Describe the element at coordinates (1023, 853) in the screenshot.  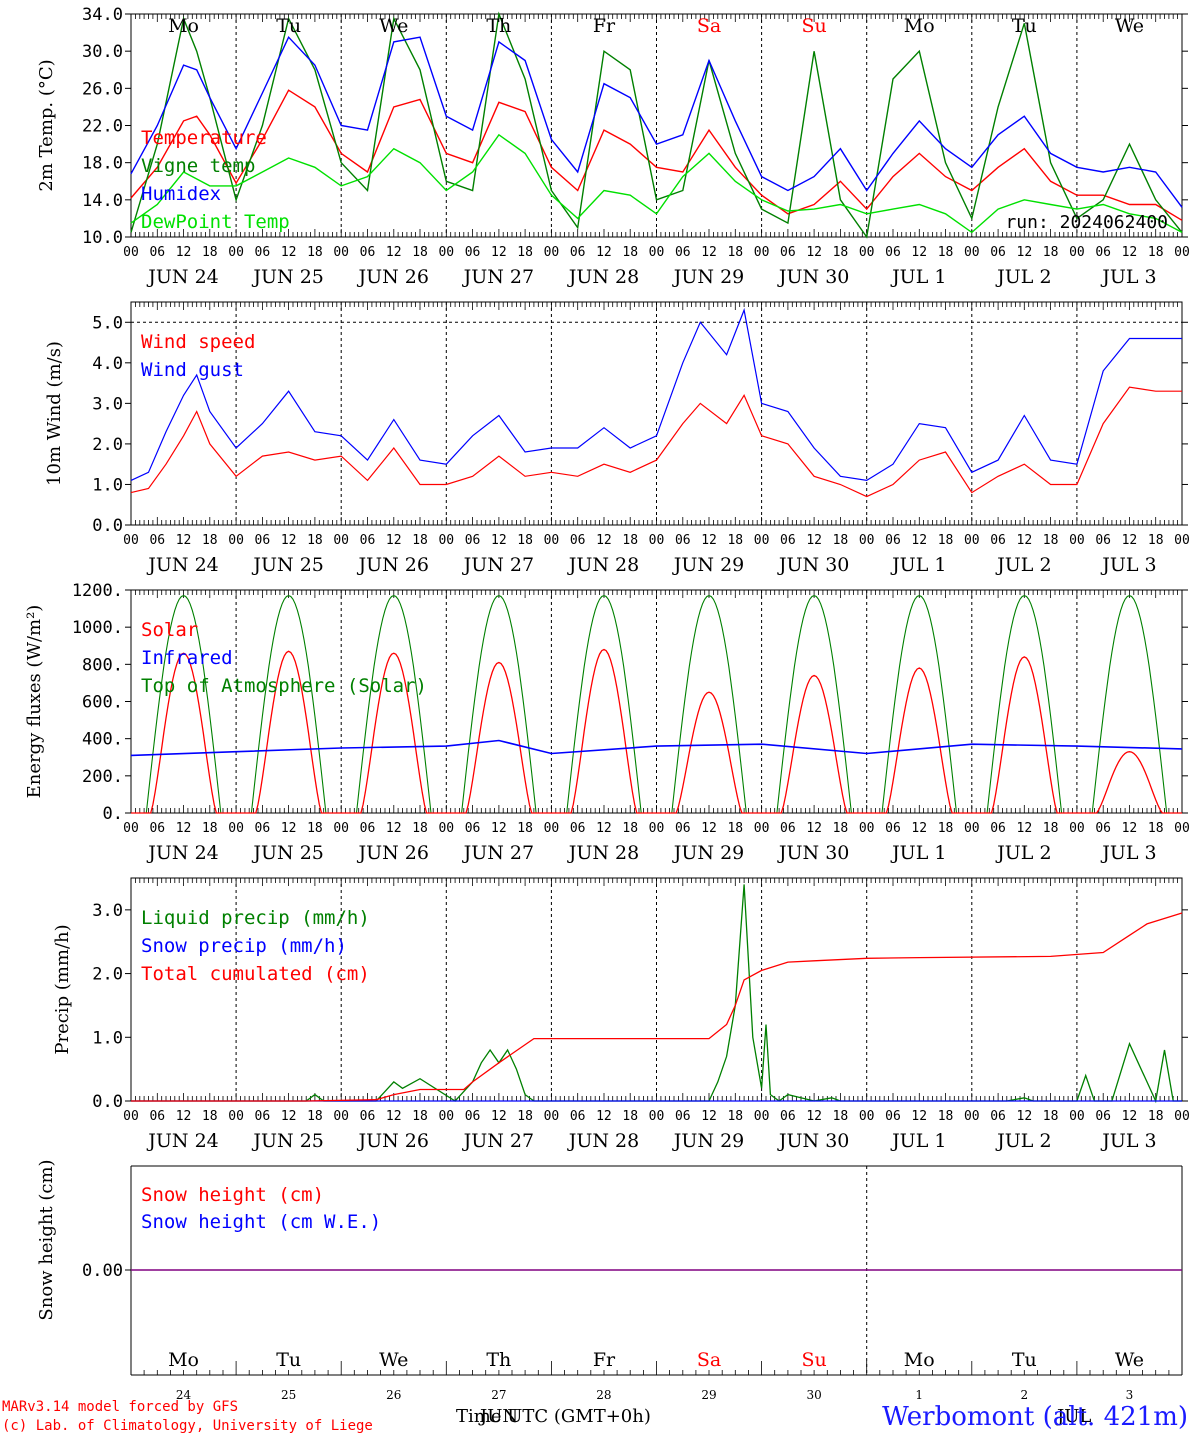
I see `x-date-label: JUL 2` at that location.